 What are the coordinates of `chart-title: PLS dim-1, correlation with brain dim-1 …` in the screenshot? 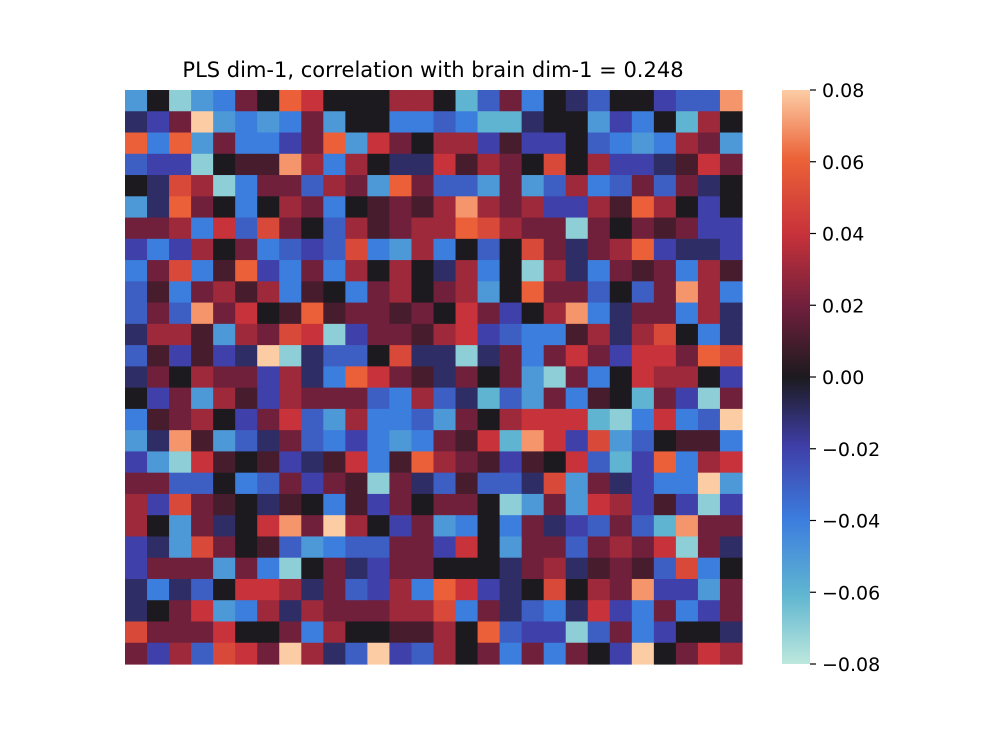 It's located at (432, 70).